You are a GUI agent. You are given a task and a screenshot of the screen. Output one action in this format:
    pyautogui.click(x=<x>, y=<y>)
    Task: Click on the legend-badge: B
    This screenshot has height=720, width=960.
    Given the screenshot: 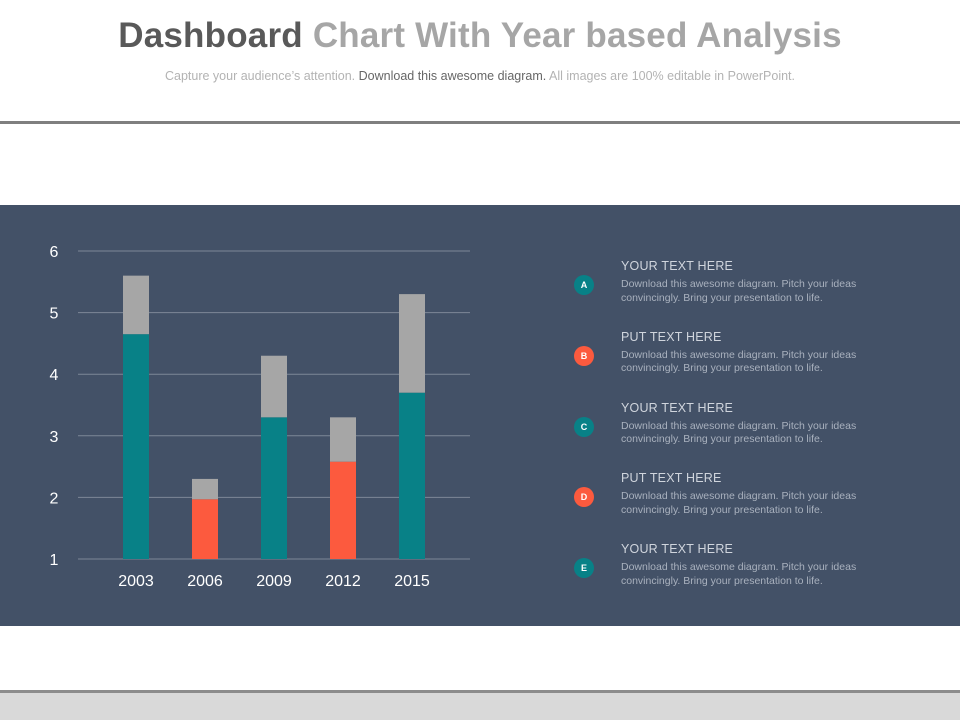 What is the action you would take?
    pyautogui.click(x=584, y=355)
    